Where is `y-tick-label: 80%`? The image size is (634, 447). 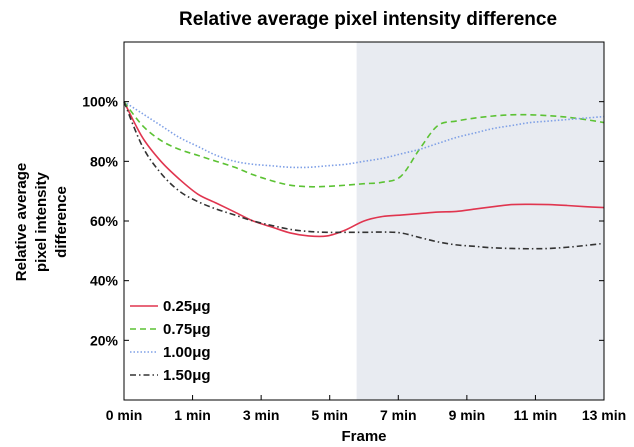 y-tick-label: 80% is located at coordinates (104, 161).